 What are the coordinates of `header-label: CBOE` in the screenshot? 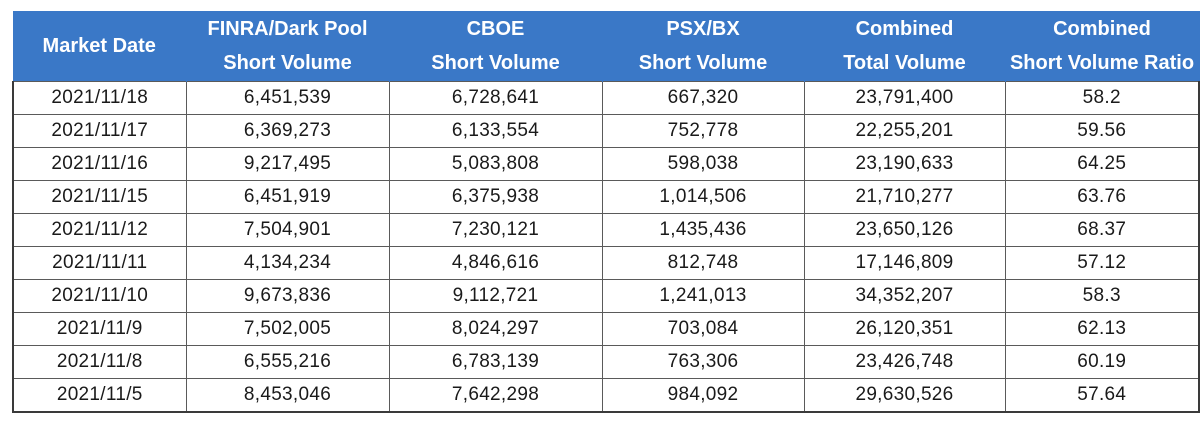 It's located at (495, 29).